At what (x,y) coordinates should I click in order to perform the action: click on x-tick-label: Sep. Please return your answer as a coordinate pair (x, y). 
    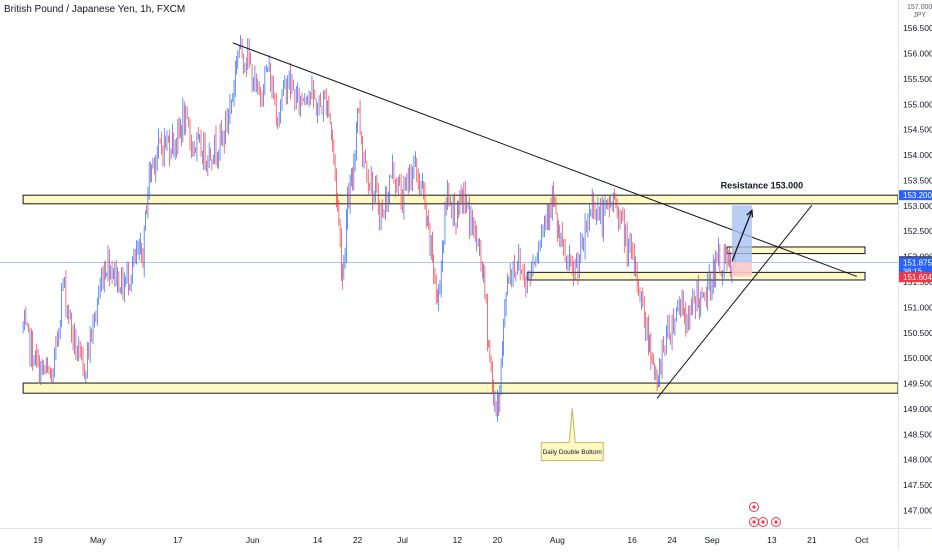
    Looking at the image, I should click on (711, 540).